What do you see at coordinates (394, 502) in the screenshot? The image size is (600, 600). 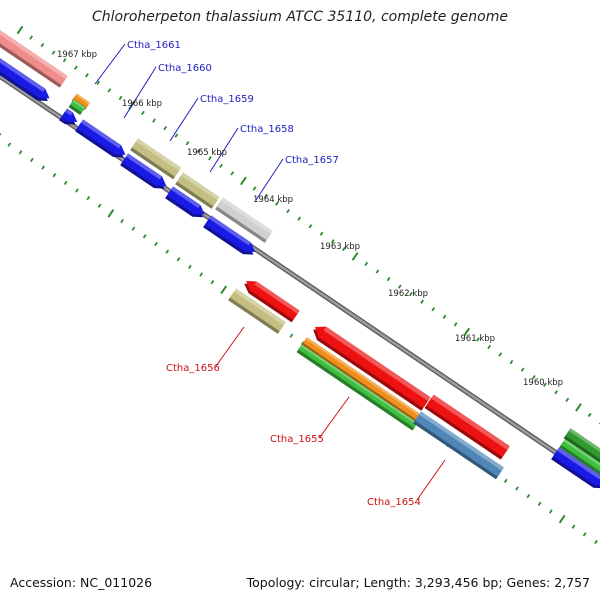 I see `gene-label-reverse: Ctha_1654` at bounding box center [394, 502].